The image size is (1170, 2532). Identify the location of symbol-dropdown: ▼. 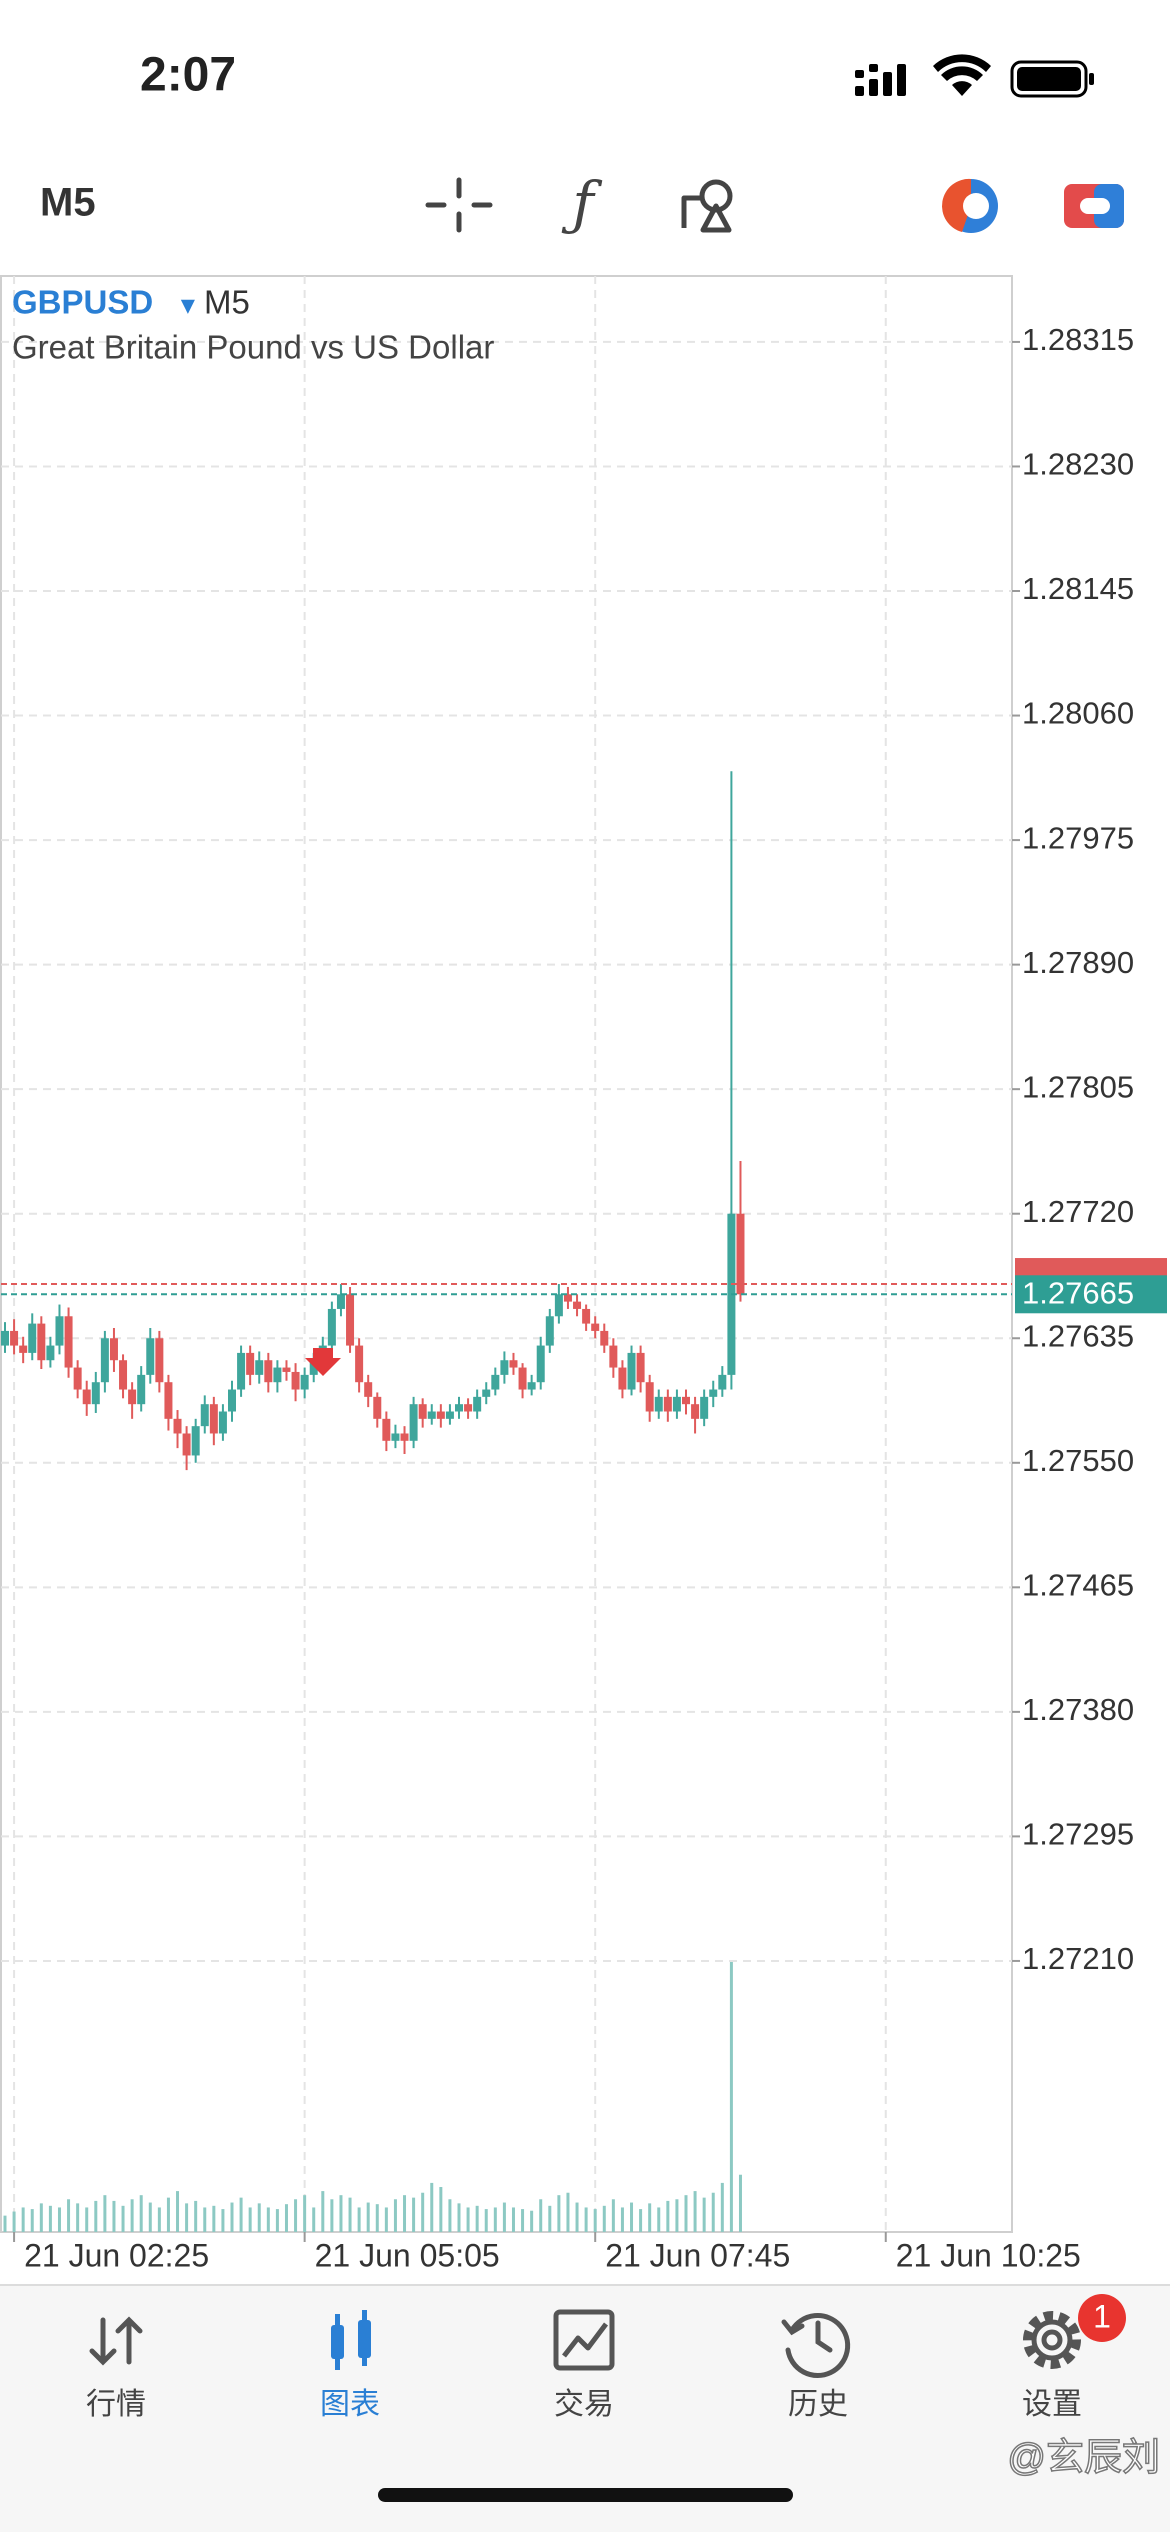
(188, 305).